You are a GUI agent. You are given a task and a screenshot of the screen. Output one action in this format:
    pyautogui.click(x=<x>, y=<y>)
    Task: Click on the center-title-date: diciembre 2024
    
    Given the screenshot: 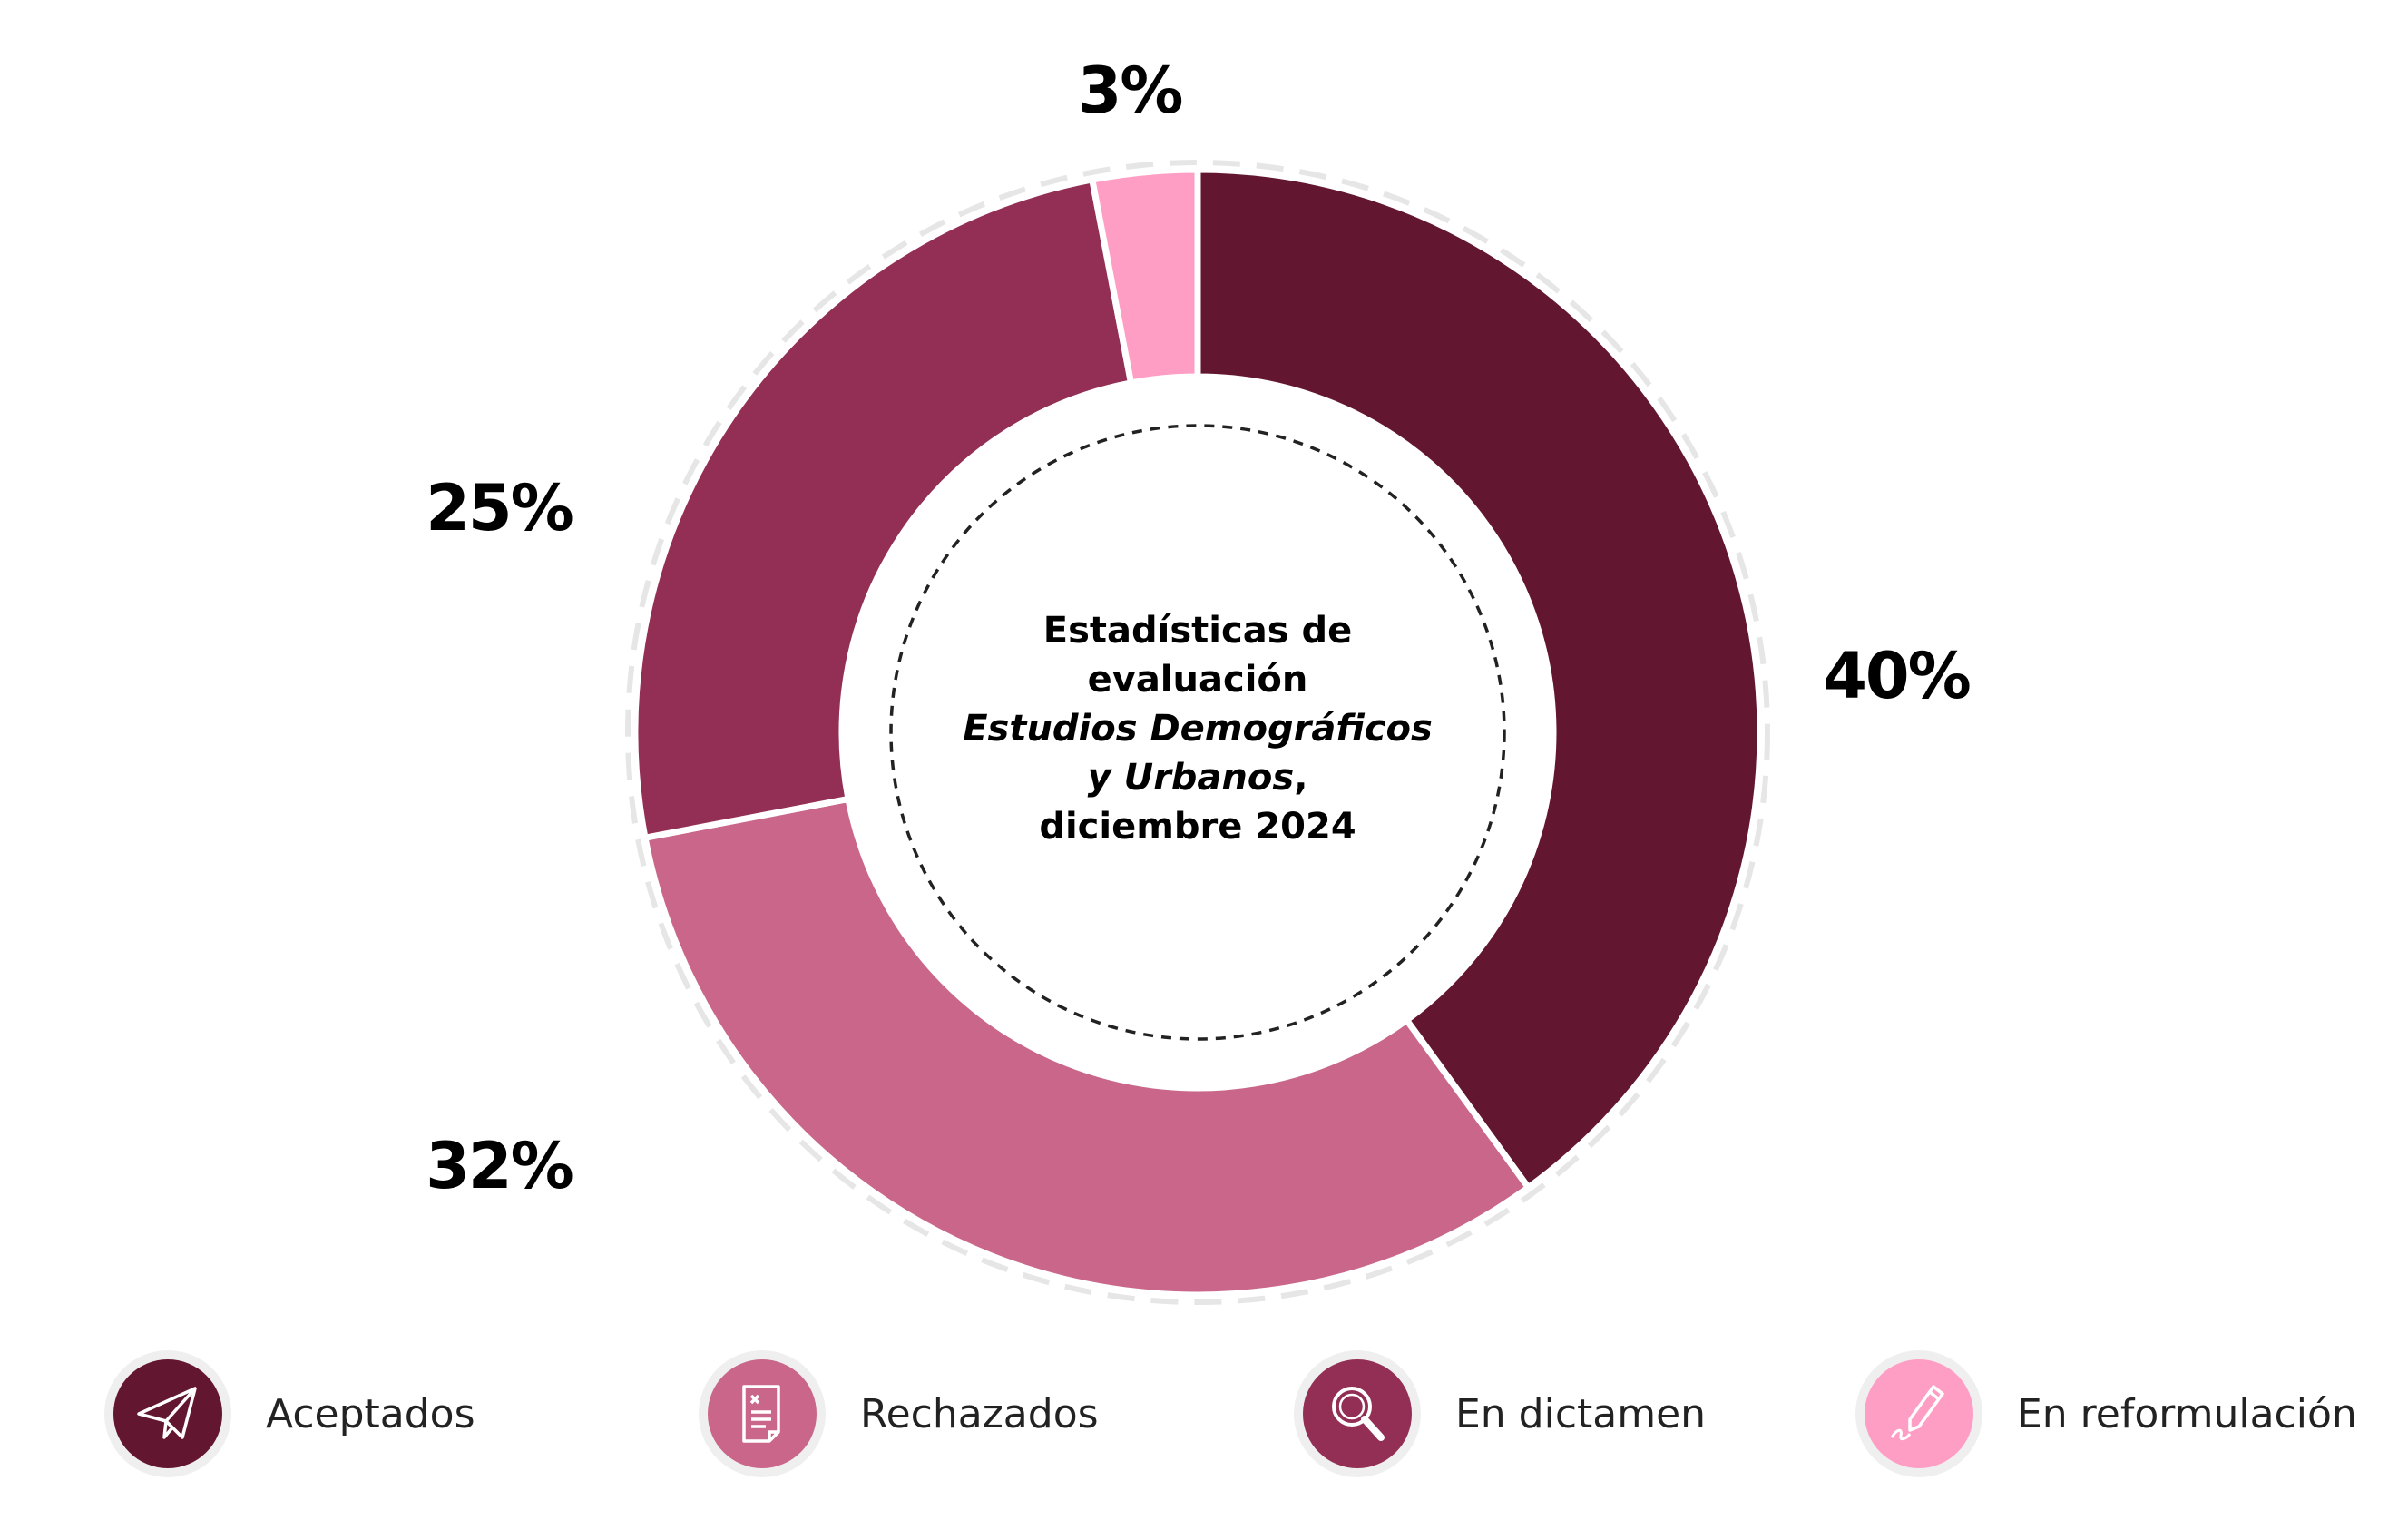 What is the action you would take?
    pyautogui.click(x=1197, y=827)
    